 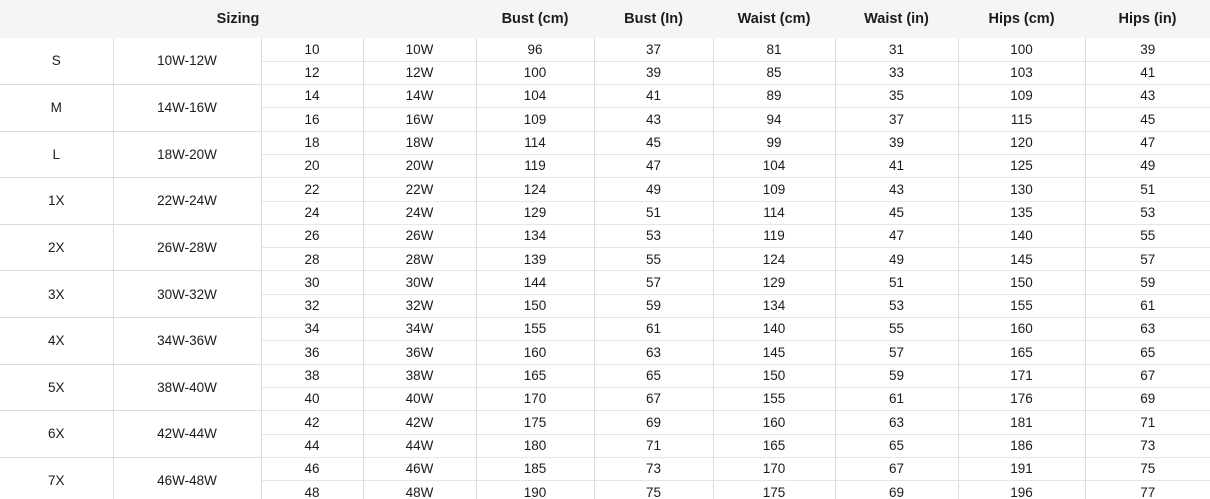 What do you see at coordinates (57, 388) in the screenshot?
I see `size-label-cell: 5X` at bounding box center [57, 388].